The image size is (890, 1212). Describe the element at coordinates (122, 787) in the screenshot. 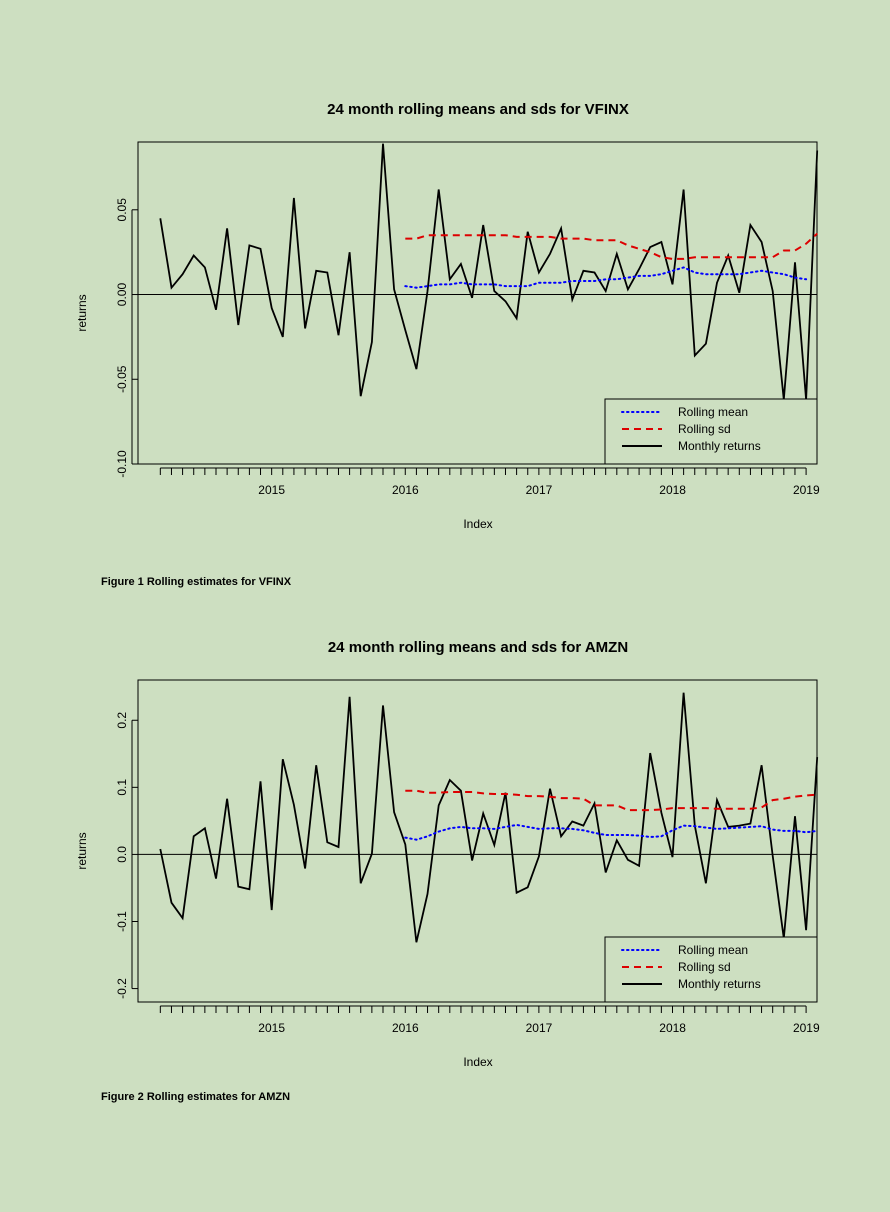

I see `y-tick-label: 0.1` at that location.